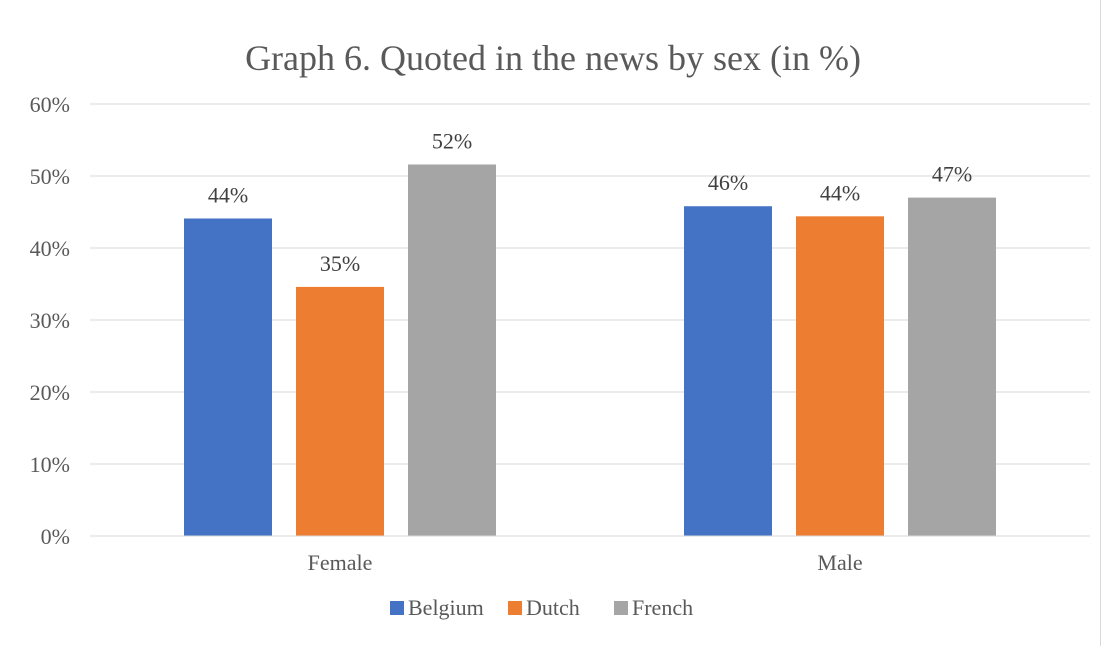 The image size is (1106, 646). Describe the element at coordinates (952, 174) in the screenshot. I see `data-label: 47%` at that location.